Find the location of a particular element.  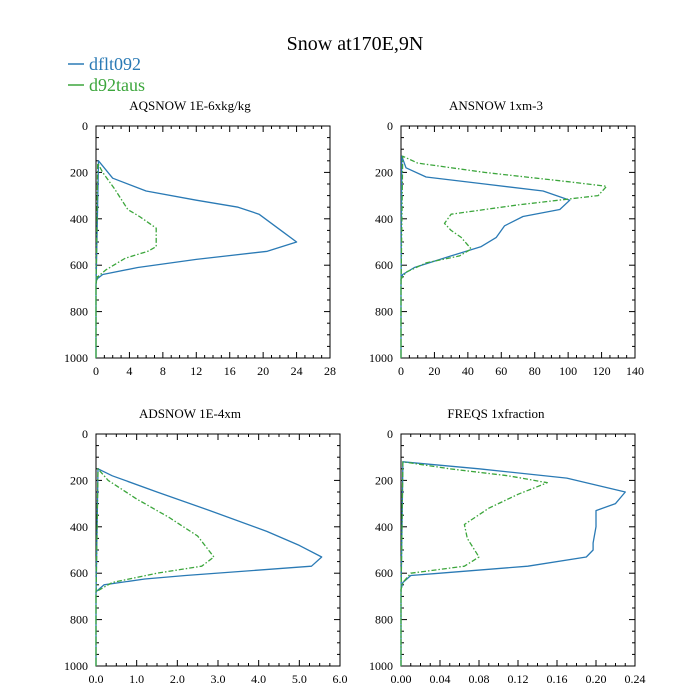

x-tick-label: 3.0 is located at coordinates (218, 679).